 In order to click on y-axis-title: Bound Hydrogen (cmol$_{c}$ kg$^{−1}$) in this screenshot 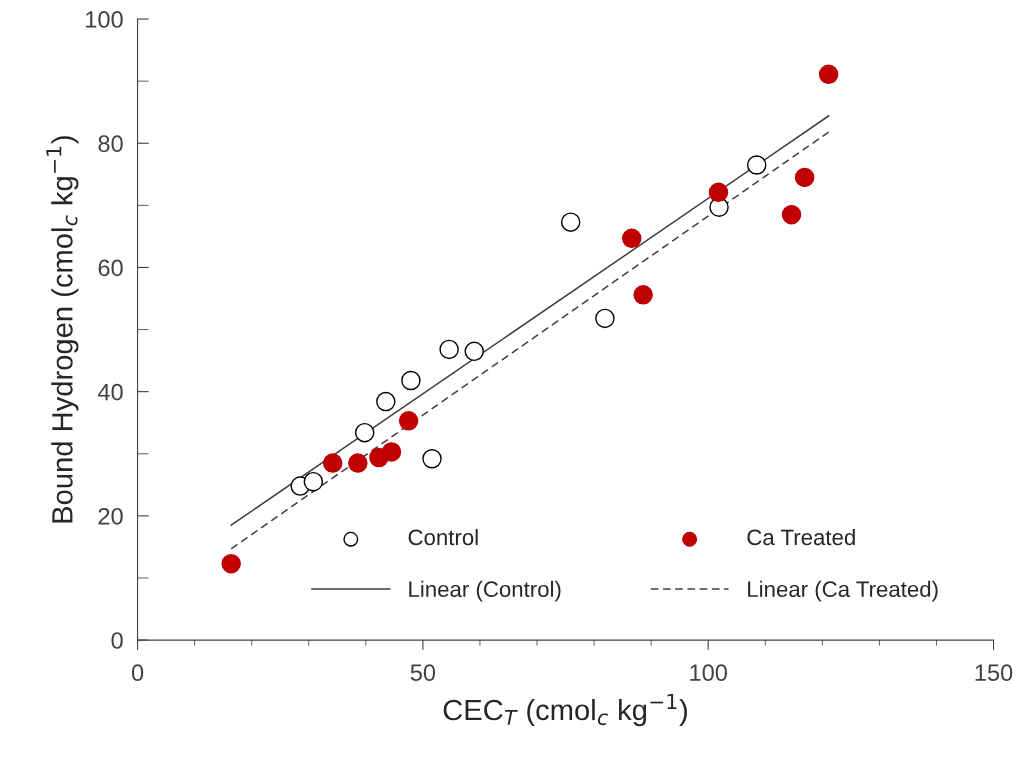, I will do `click(62, 329)`.